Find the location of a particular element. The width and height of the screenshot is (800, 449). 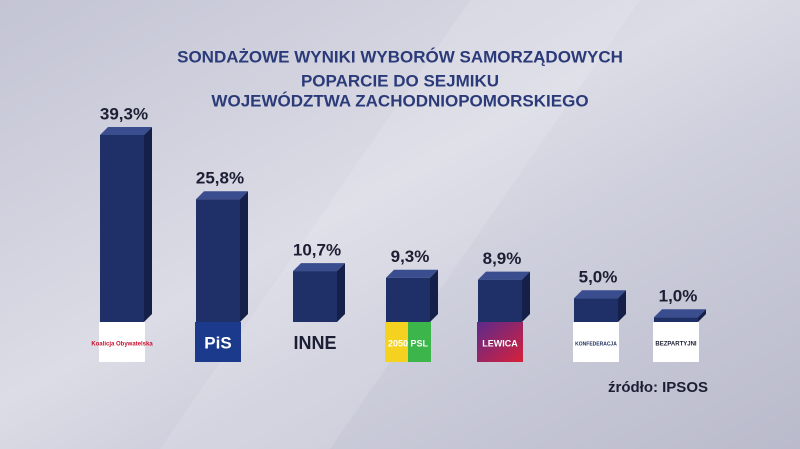

logo-half is located at coordinates (419, 342).